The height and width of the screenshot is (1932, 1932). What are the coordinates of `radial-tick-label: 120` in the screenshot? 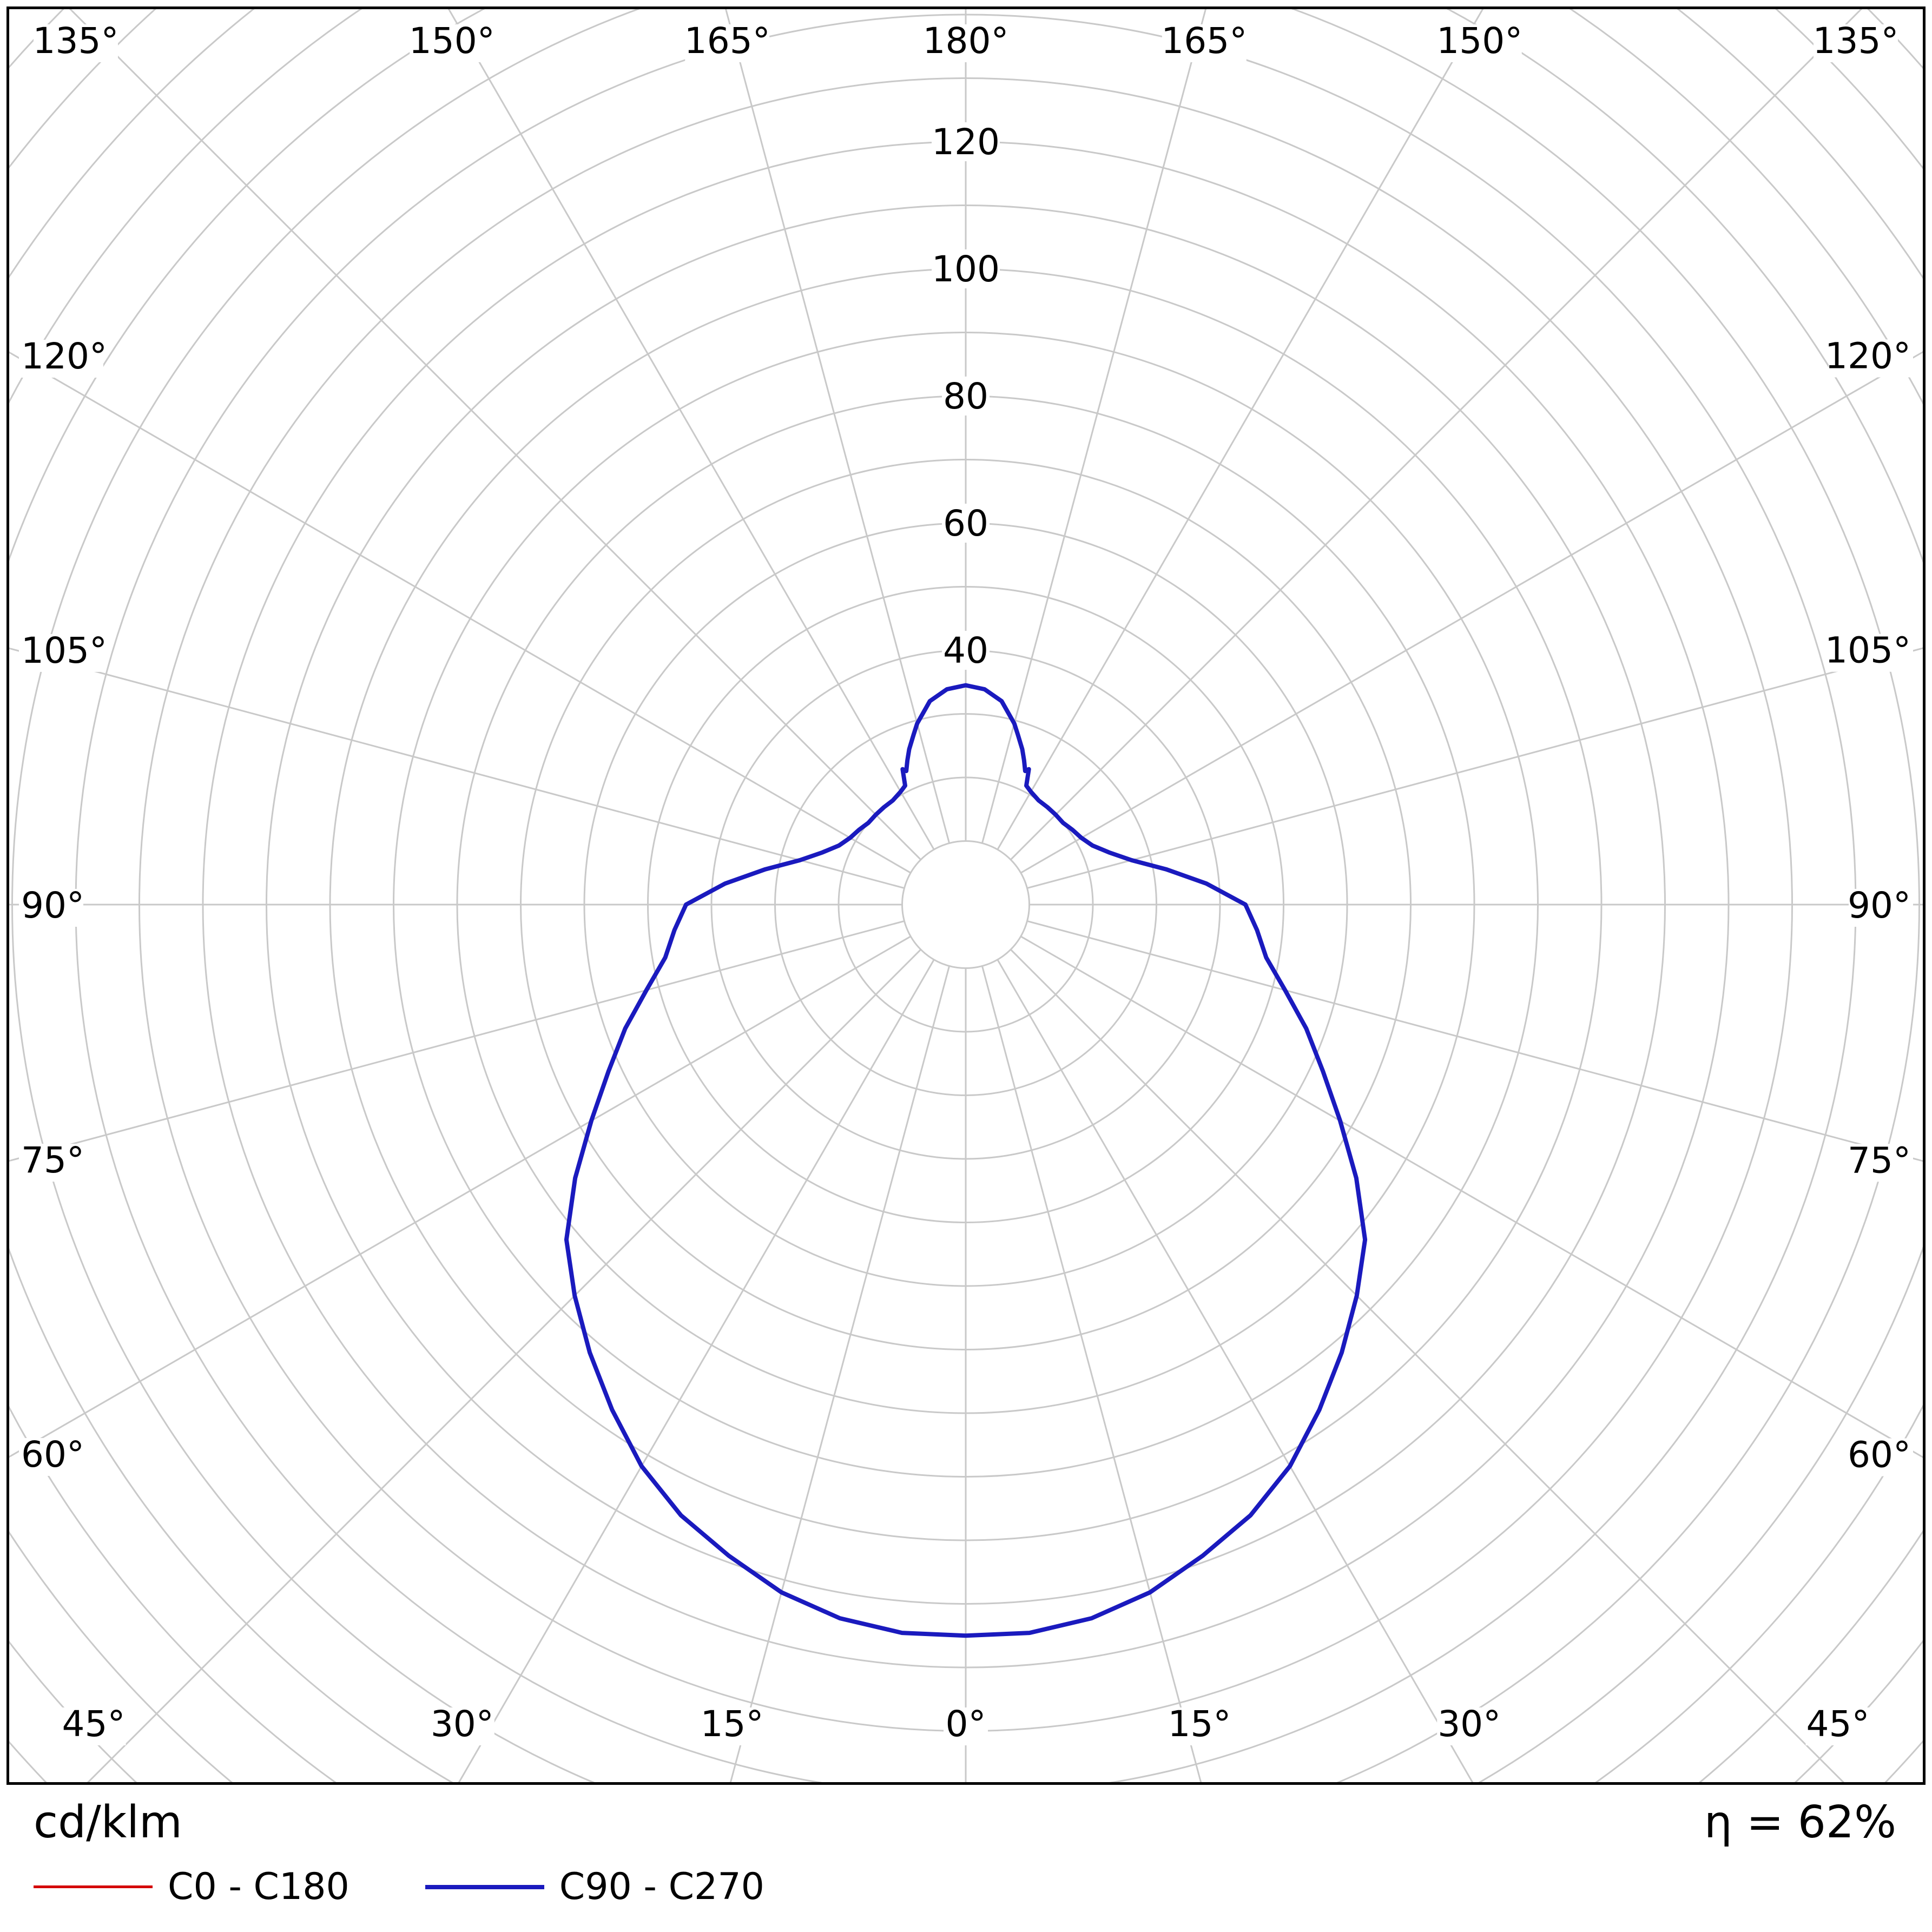 It's located at (966, 142).